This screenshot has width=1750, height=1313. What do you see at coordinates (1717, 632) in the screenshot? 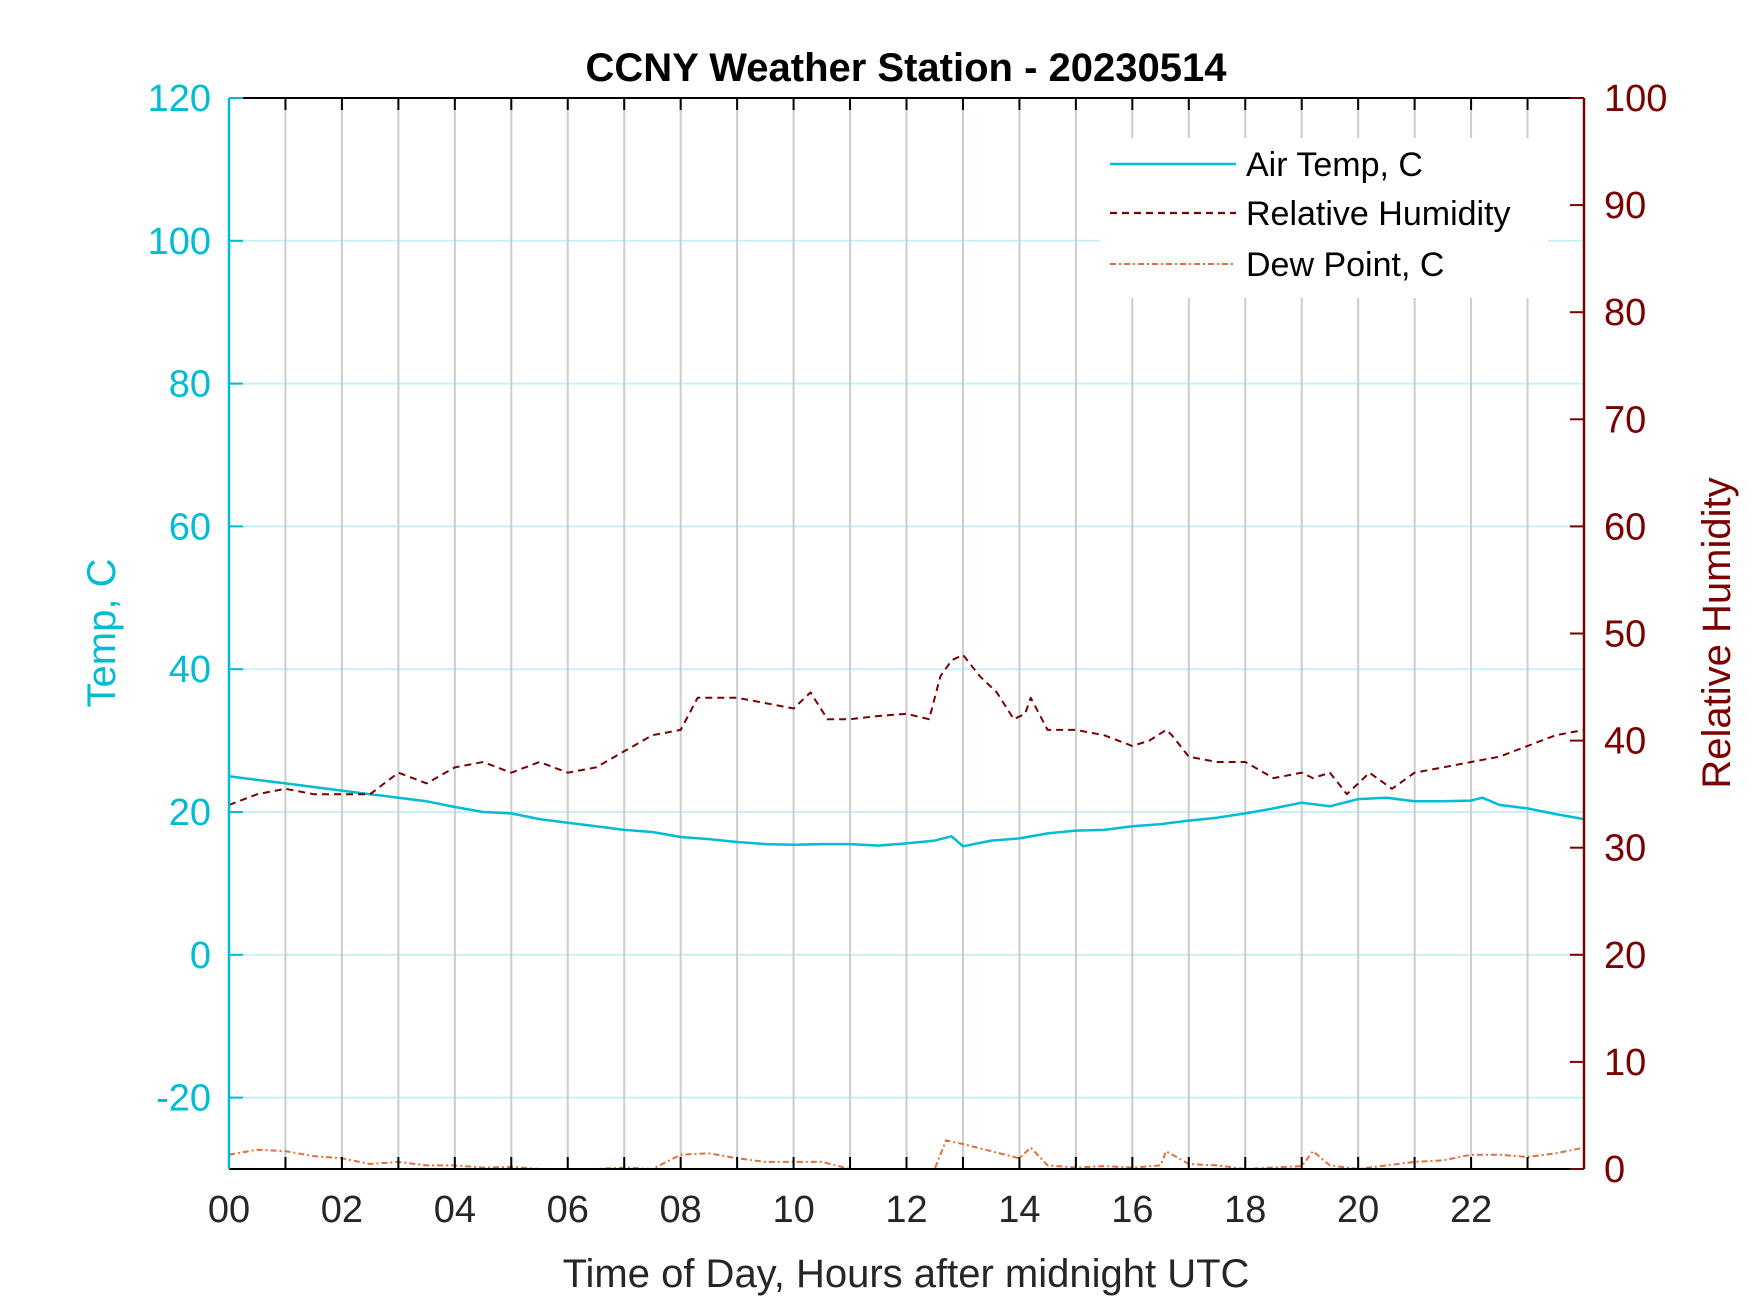
I see `right-axis-label: Relative Humidity` at bounding box center [1717, 632].